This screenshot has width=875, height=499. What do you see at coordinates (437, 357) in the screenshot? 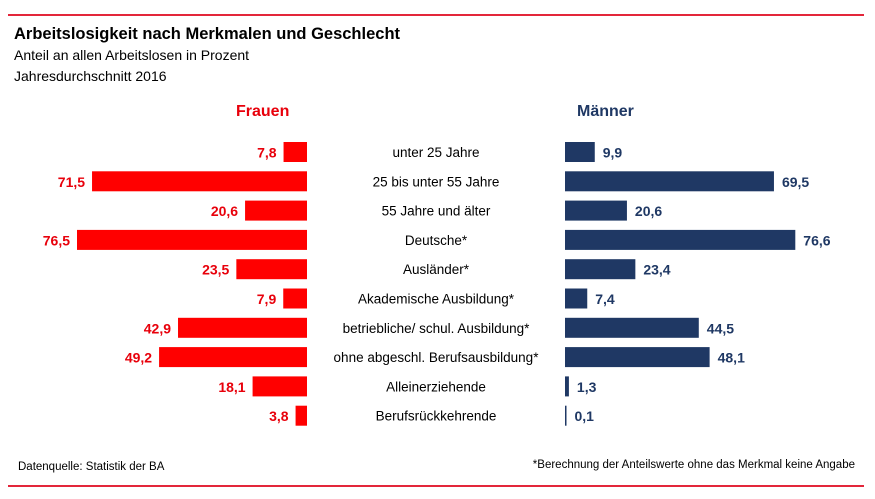
I see `category-label: ohne abgeschl. Berufsausbildung*` at bounding box center [437, 357].